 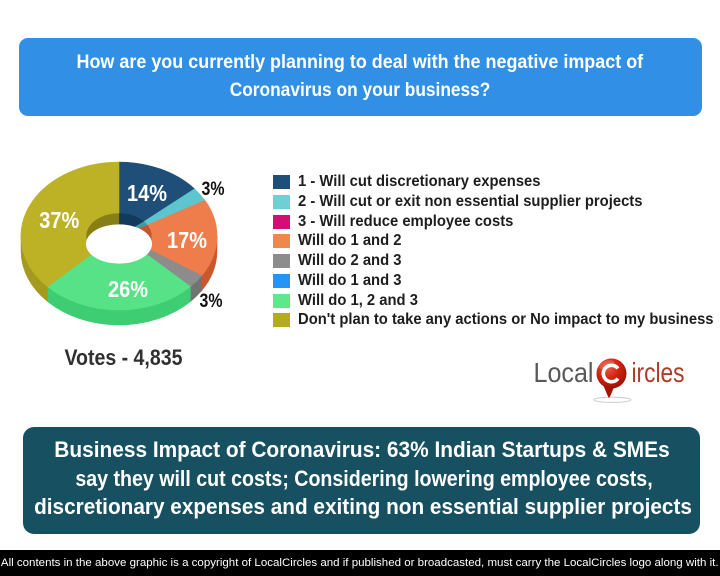 I want to click on svg-text: ircles, so click(x=658, y=372).